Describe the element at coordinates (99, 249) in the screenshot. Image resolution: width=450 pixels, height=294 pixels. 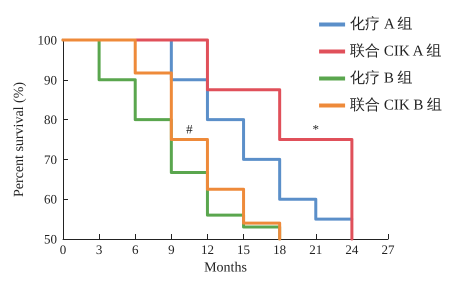
I see `x-tick-label: 3` at that location.